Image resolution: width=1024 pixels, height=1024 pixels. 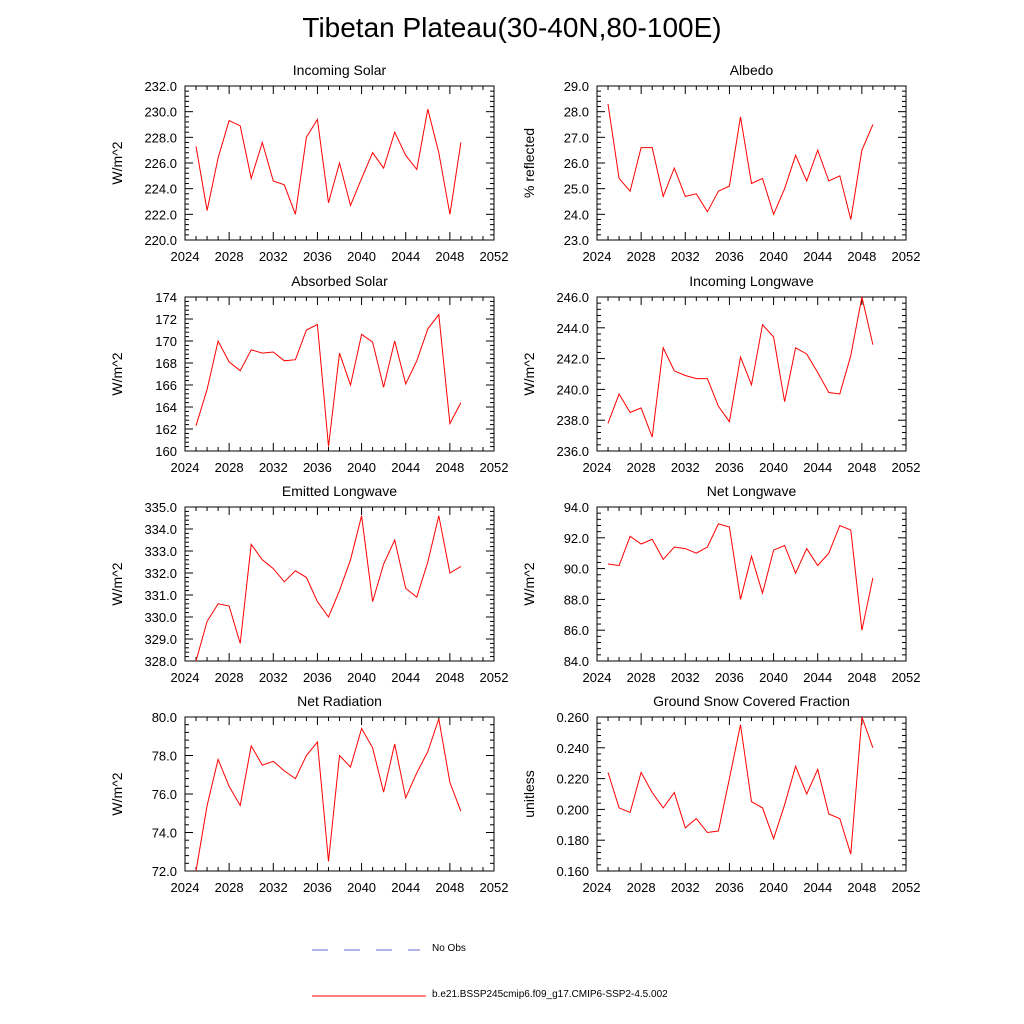 I want to click on y-tick-label: 228.0, so click(x=160, y=137).